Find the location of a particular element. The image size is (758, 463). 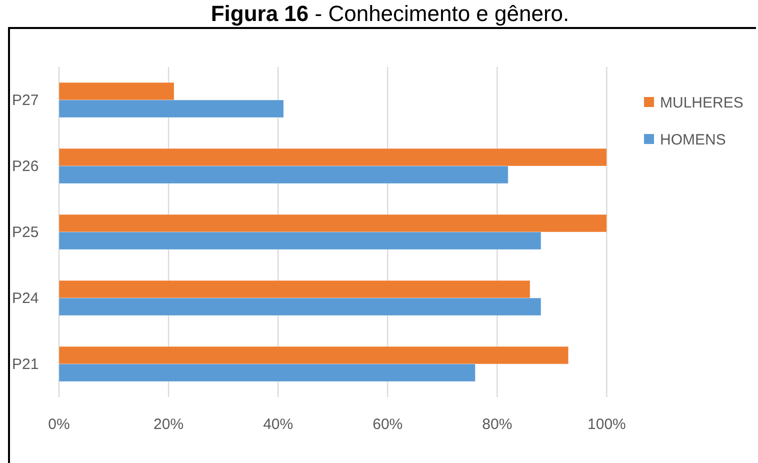

x-tick-label: 60% is located at coordinates (387, 424).